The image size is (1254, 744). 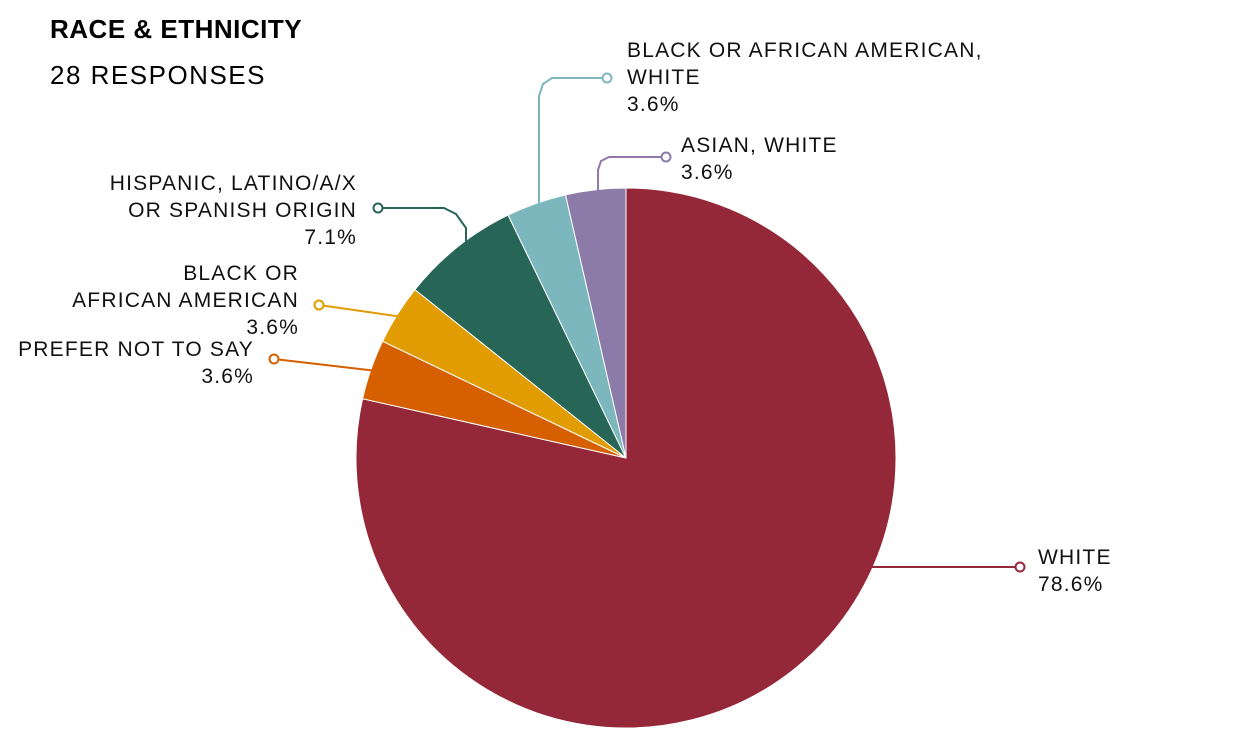 I want to click on slice-value-black-or-african-american: 3.6%, so click(x=272, y=327).